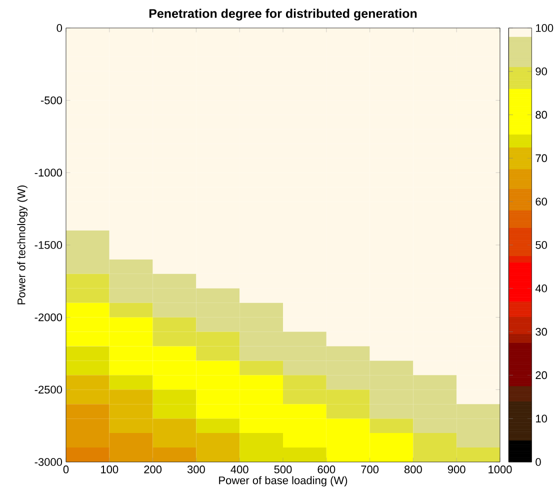 The image size is (558, 502). I want to click on color-bar-label: 40, so click(541, 288).